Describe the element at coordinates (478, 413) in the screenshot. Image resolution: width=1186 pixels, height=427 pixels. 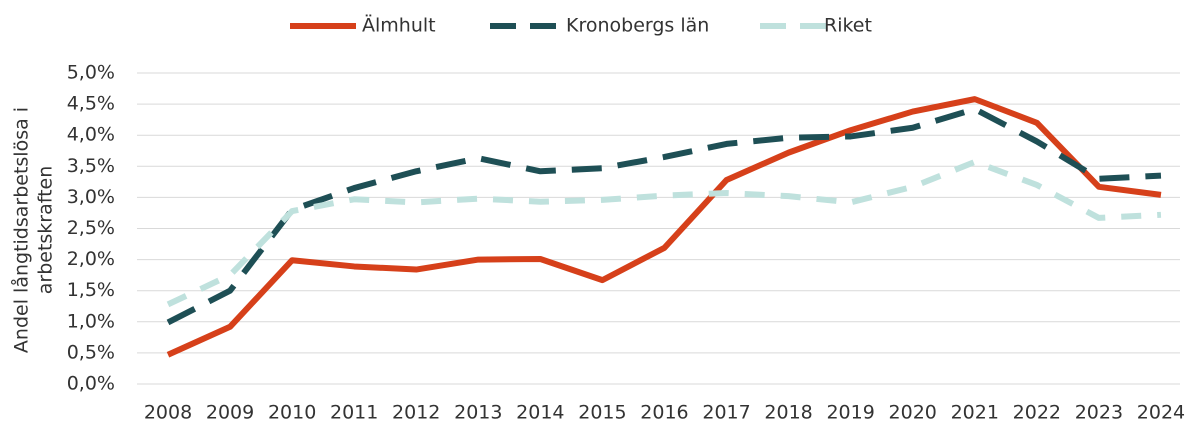
I see `x-tick-label: 2013` at that location.